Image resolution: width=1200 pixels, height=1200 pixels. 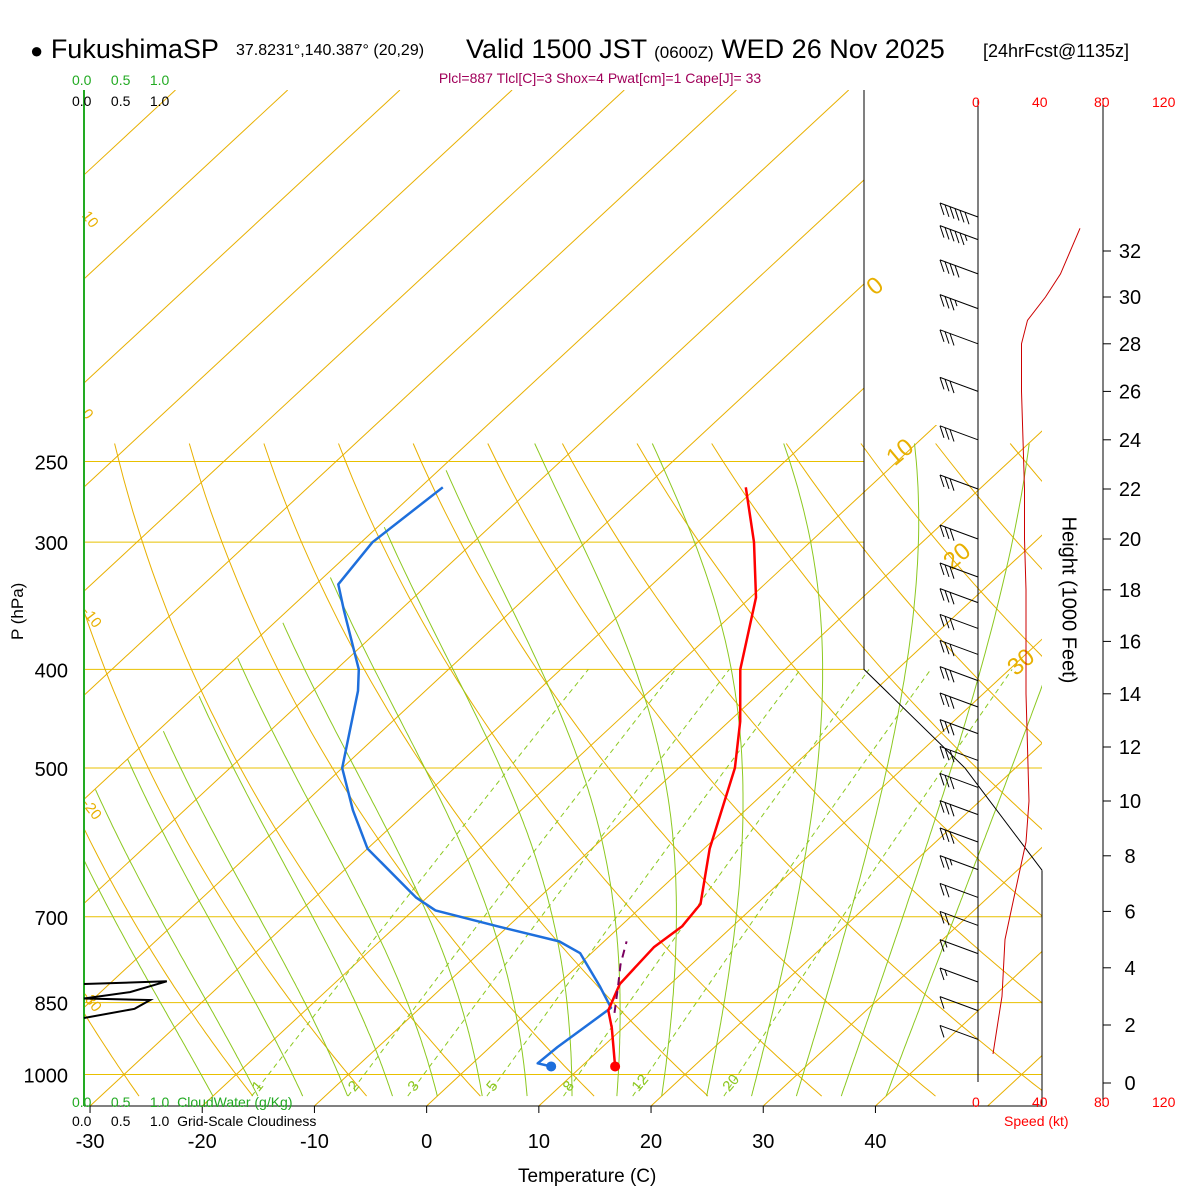 What do you see at coordinates (1130, 441) in the screenshot?
I see `height-tick-label: 24` at bounding box center [1130, 441].